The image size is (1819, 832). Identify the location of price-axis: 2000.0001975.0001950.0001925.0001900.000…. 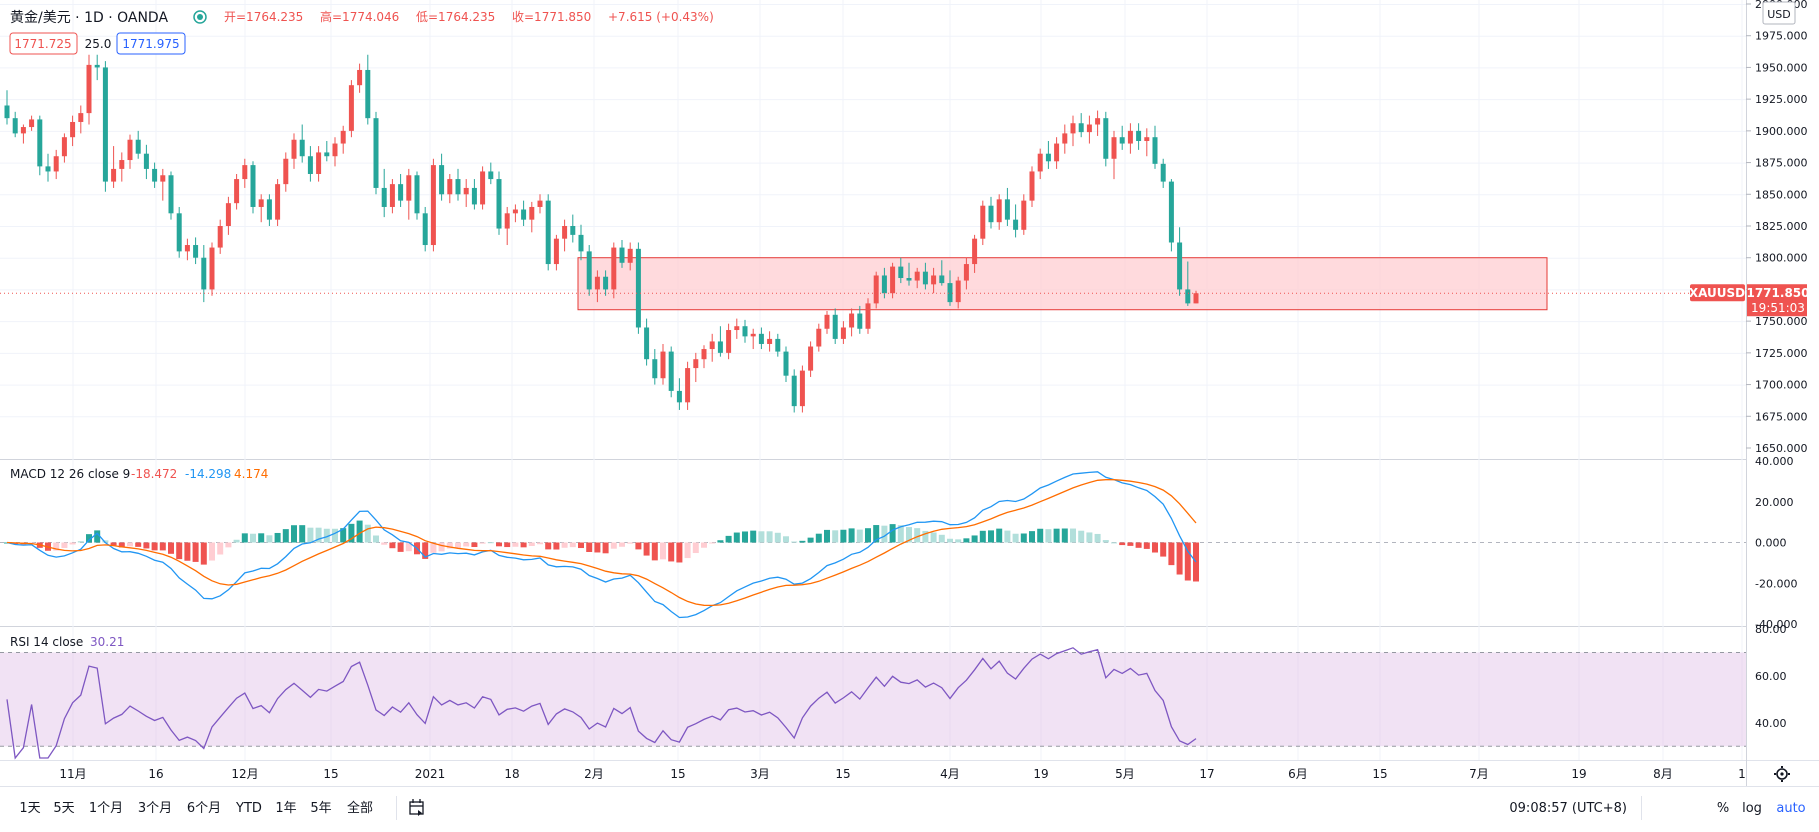
(1777, 227).